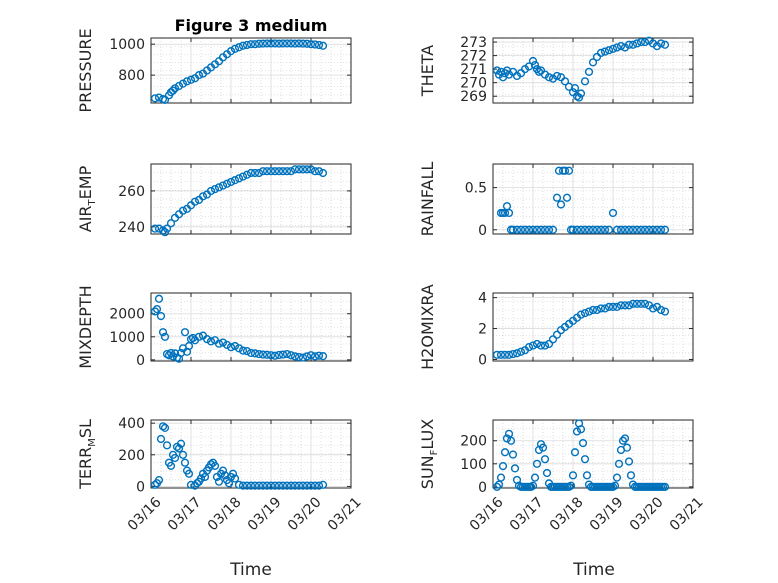 This screenshot has width=778, height=583. I want to click on series-sun_flux, so click(581, 455).